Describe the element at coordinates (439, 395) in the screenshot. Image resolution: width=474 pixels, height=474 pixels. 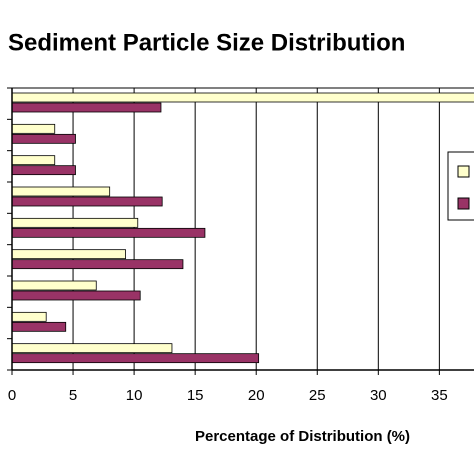
I see `x-tick-label: 35` at that location.